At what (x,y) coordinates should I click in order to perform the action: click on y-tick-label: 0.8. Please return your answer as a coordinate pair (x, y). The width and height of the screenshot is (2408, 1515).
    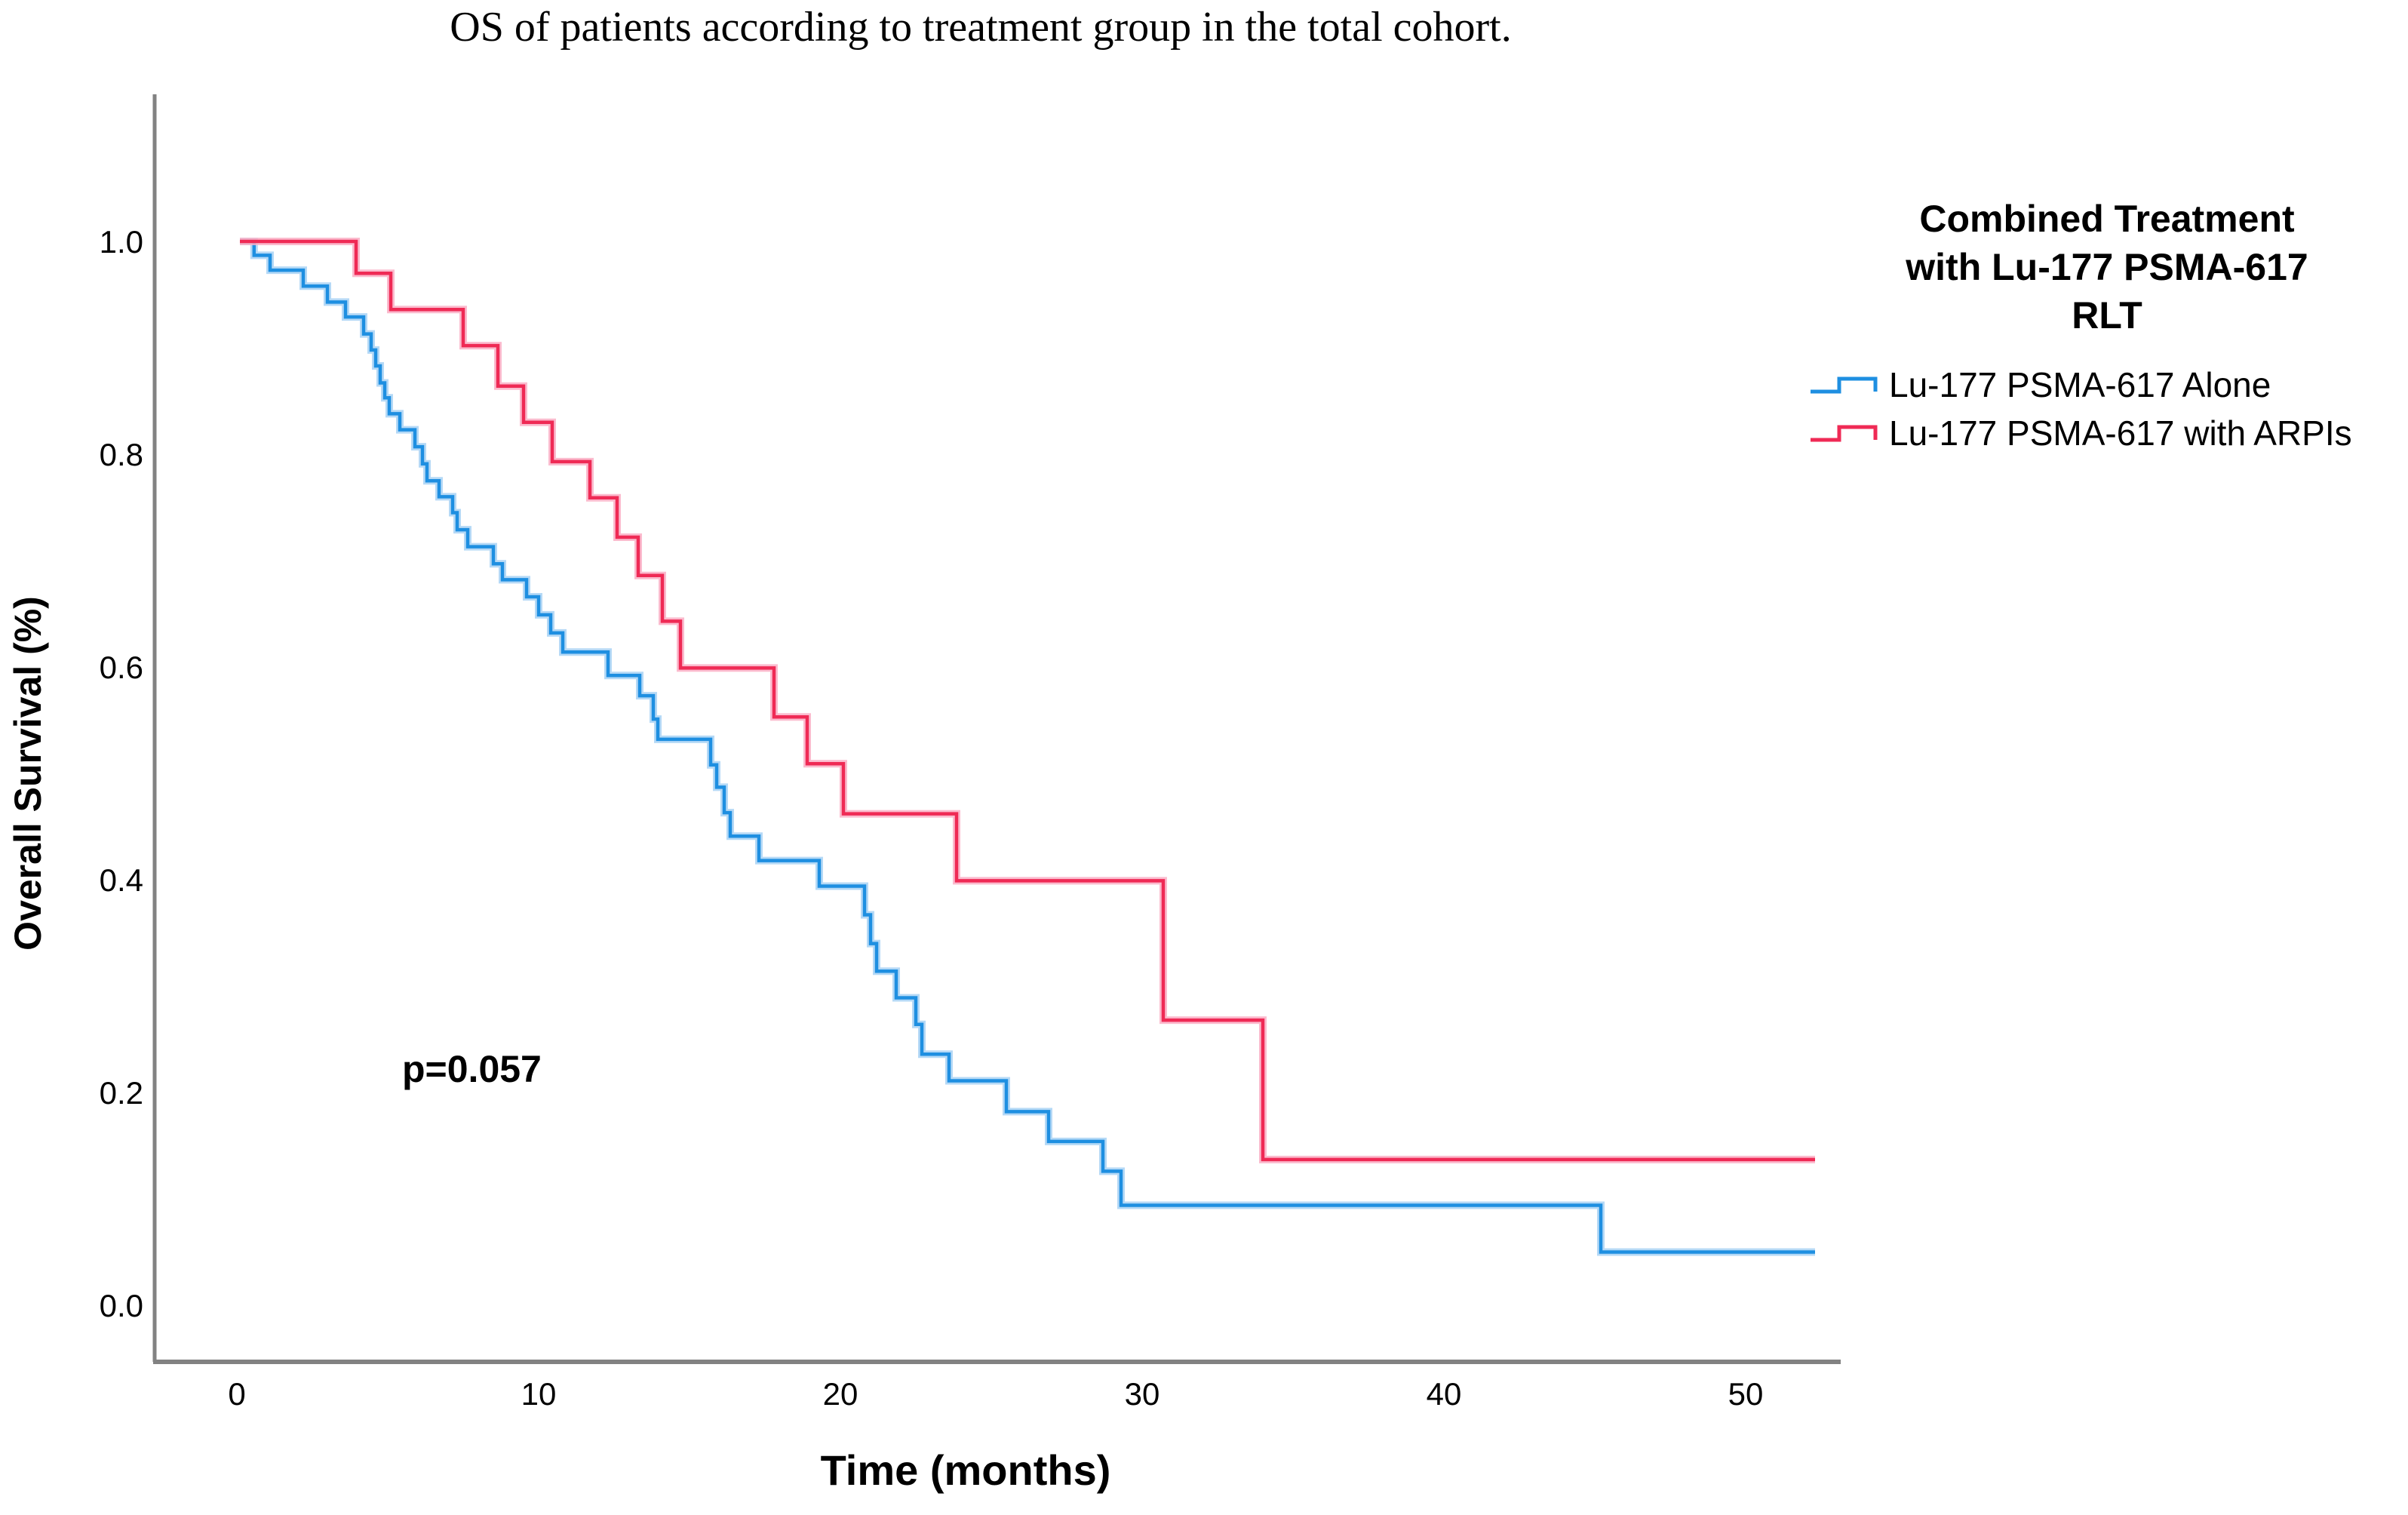
    Looking at the image, I should click on (121, 454).